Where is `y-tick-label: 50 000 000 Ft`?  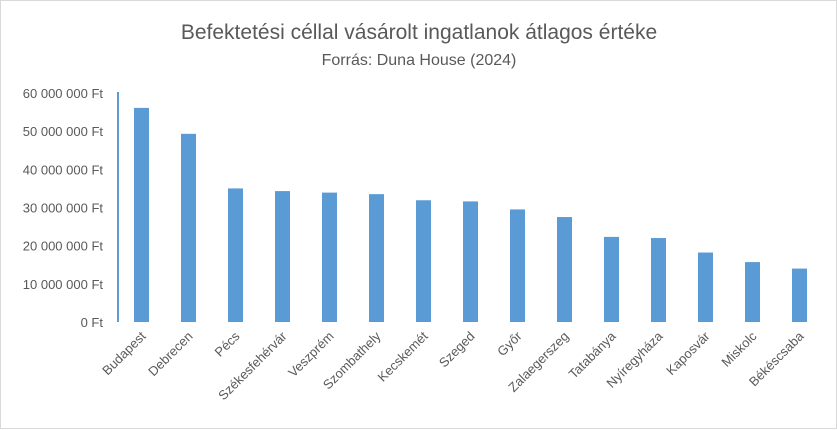
y-tick-label: 50 000 000 Ft is located at coordinates (63, 131).